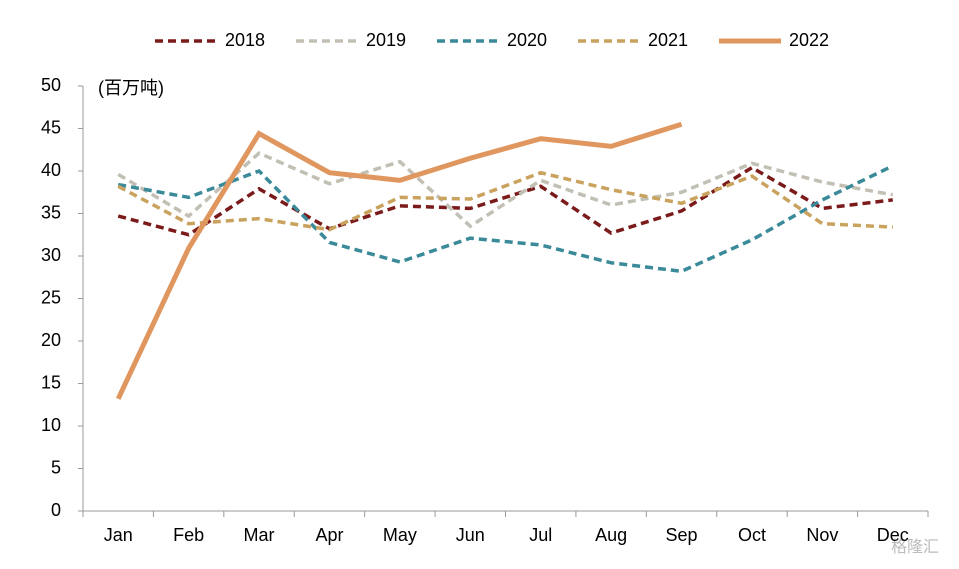  Describe the element at coordinates (752, 535) in the screenshot. I see `x-tick-label: Oct` at that location.